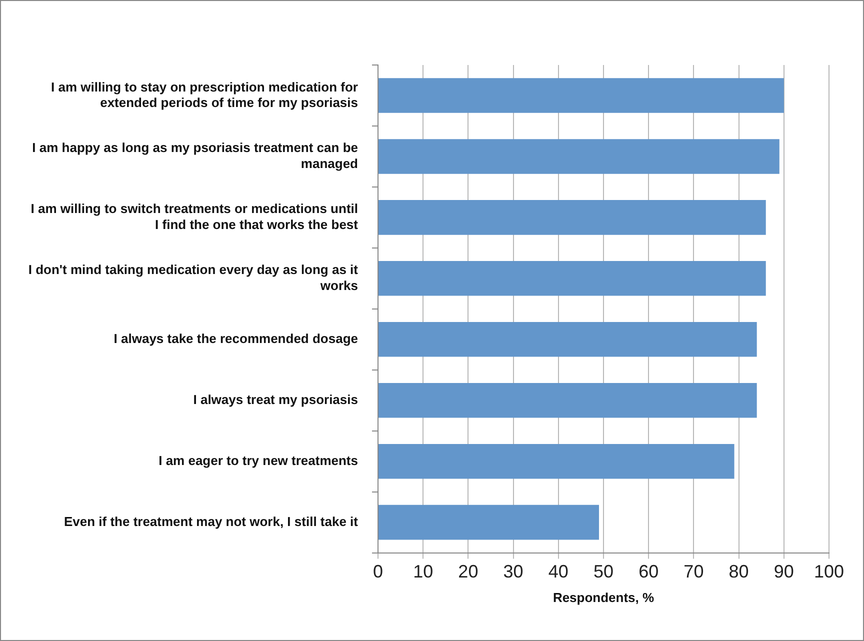  I want to click on x-tick-label: 40, so click(558, 572).